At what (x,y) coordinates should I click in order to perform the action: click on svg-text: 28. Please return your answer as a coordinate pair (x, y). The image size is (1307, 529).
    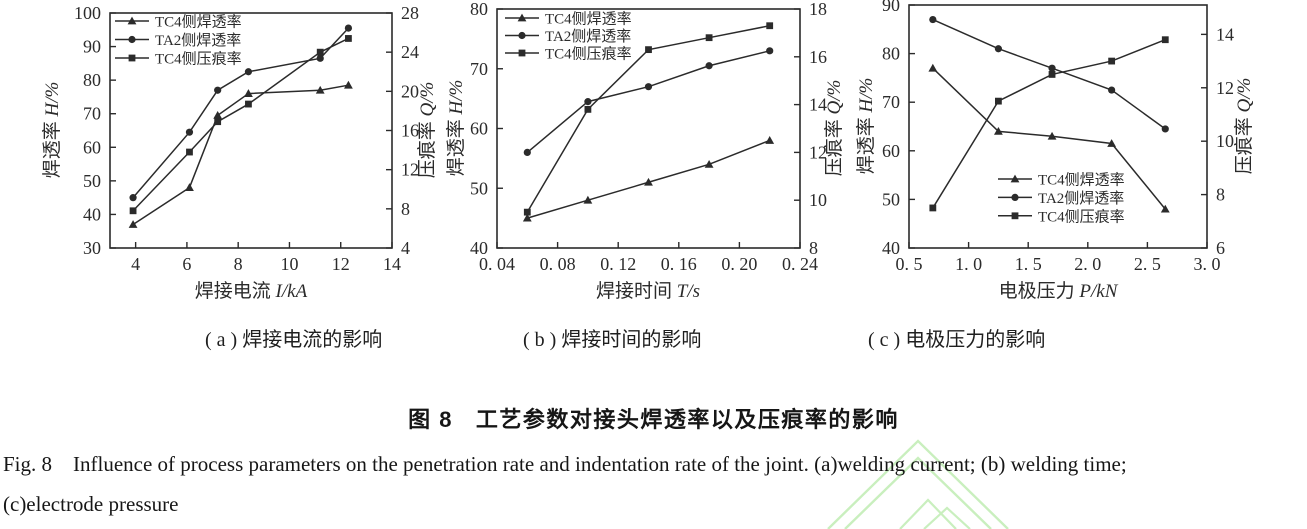
    Looking at the image, I should click on (410, 13).